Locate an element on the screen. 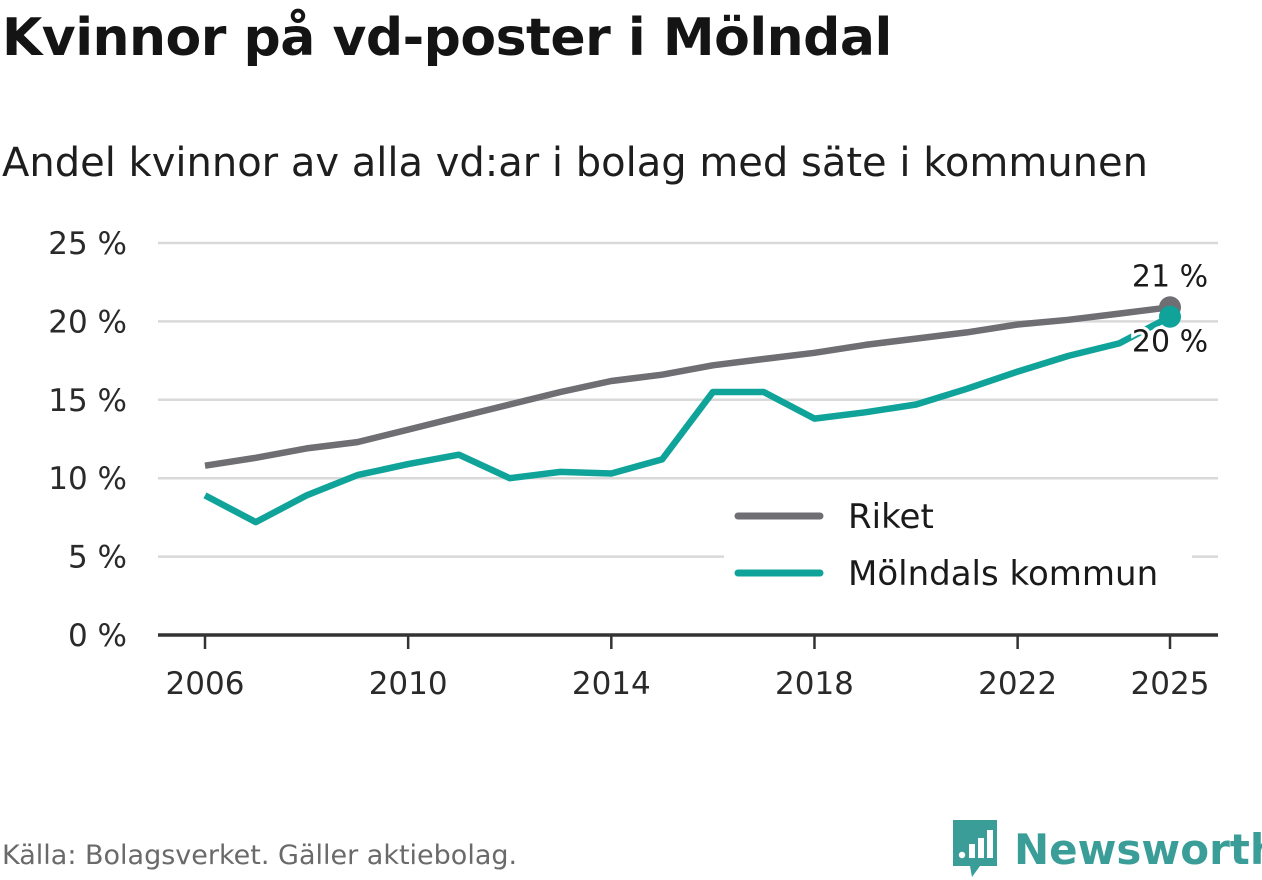 The image size is (1262, 880). x-axis-tick-labels: 2006 2010 2014 2018 2022 2025 is located at coordinates (688, 684).